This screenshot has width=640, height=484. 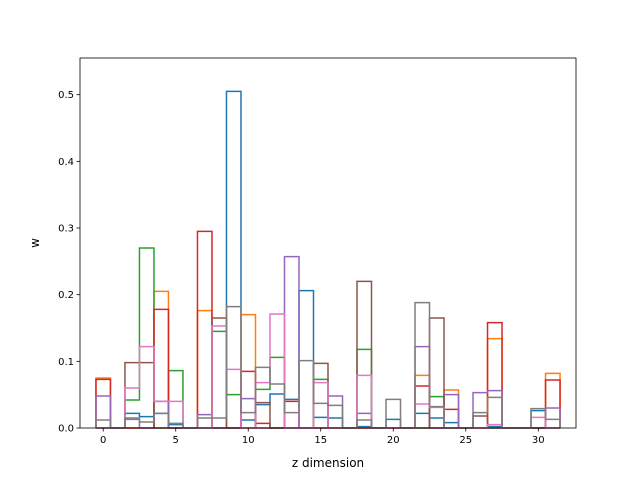 I want to click on x-tick-label: 15, so click(x=320, y=440).